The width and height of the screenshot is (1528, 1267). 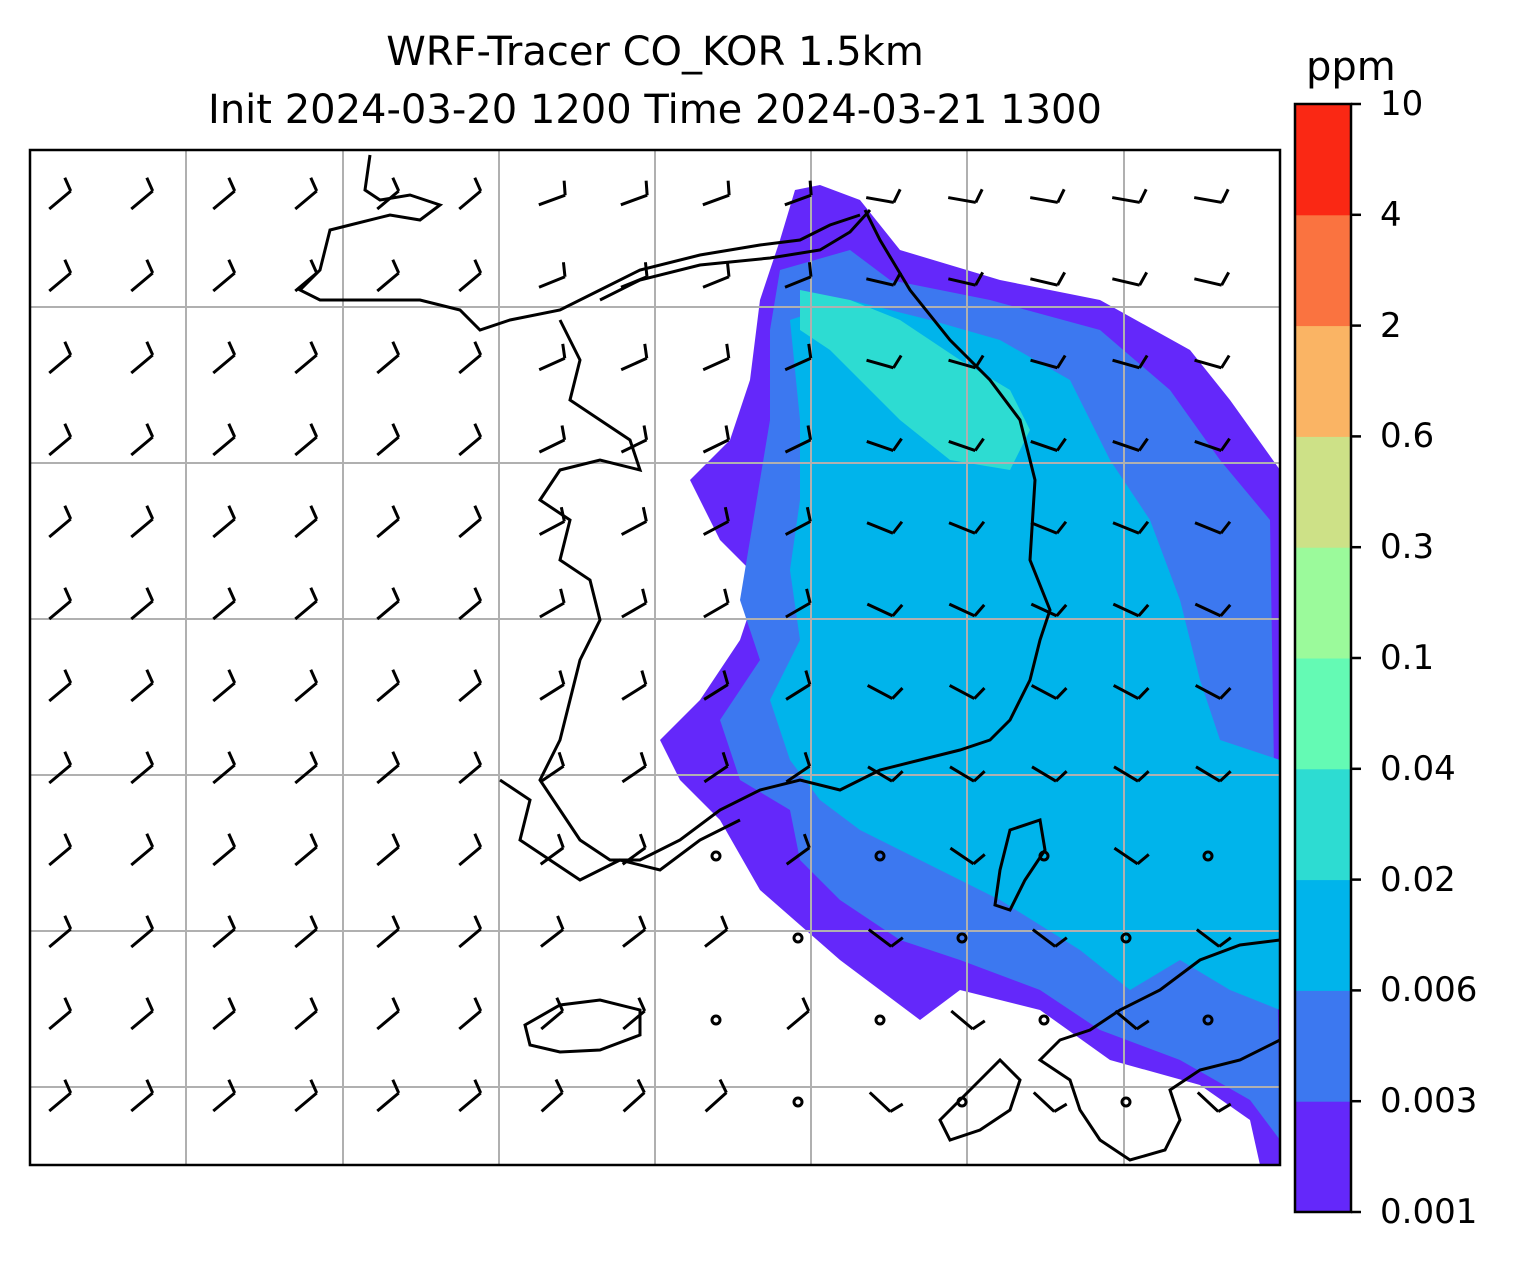 What do you see at coordinates (980, 1099) in the screenshot?
I see `coast-kyushu` at bounding box center [980, 1099].